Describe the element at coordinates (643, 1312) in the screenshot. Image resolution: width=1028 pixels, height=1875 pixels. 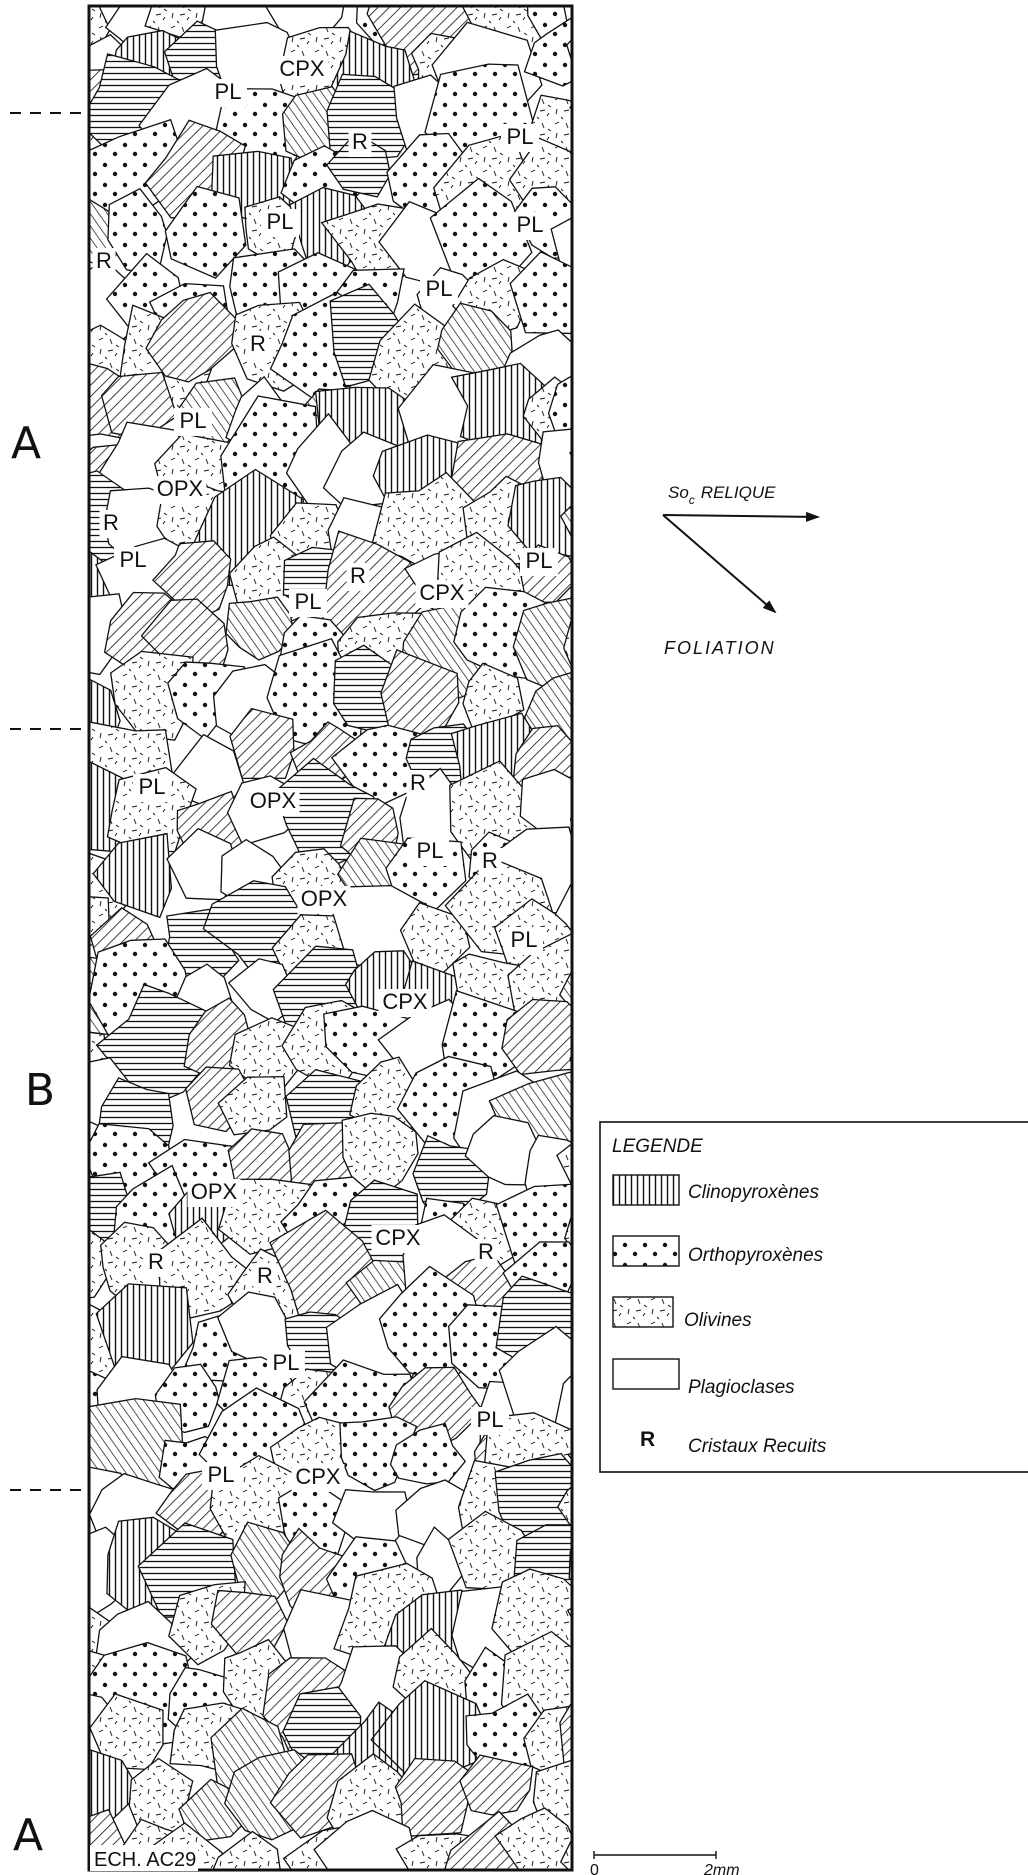
I see `legend-swatch-olivine` at that location.